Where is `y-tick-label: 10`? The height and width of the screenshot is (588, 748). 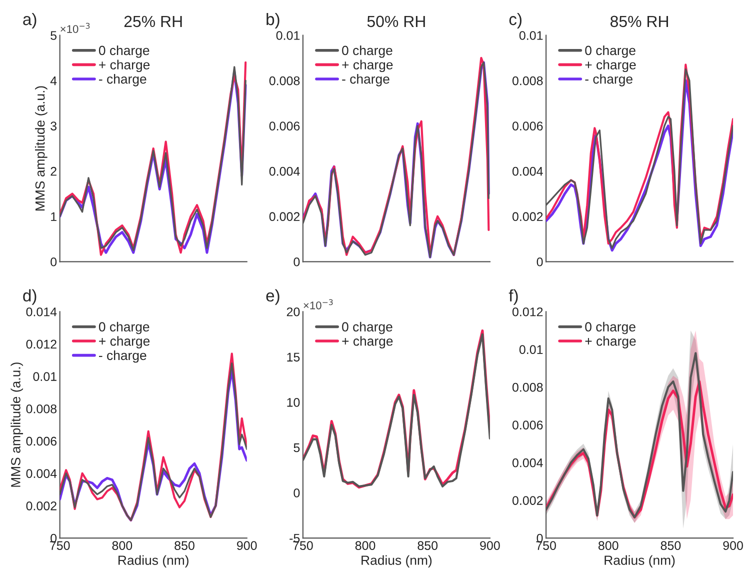
y-tick-label: 10 is located at coordinates (293, 402).